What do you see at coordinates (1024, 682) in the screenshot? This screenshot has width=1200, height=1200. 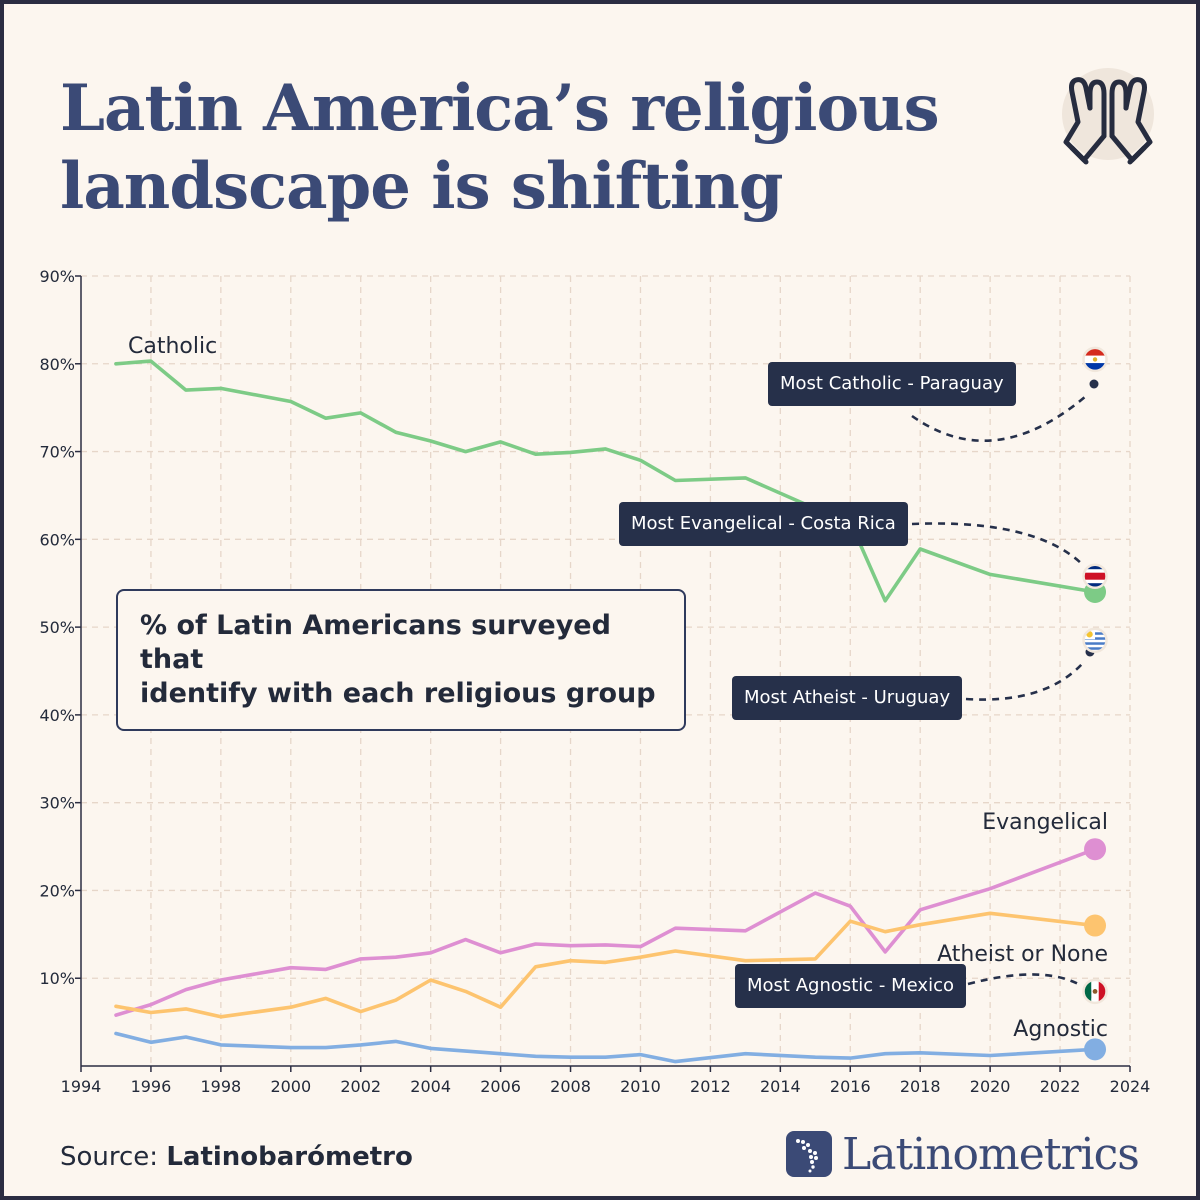 I see `arrow-uruguay` at bounding box center [1024, 682].